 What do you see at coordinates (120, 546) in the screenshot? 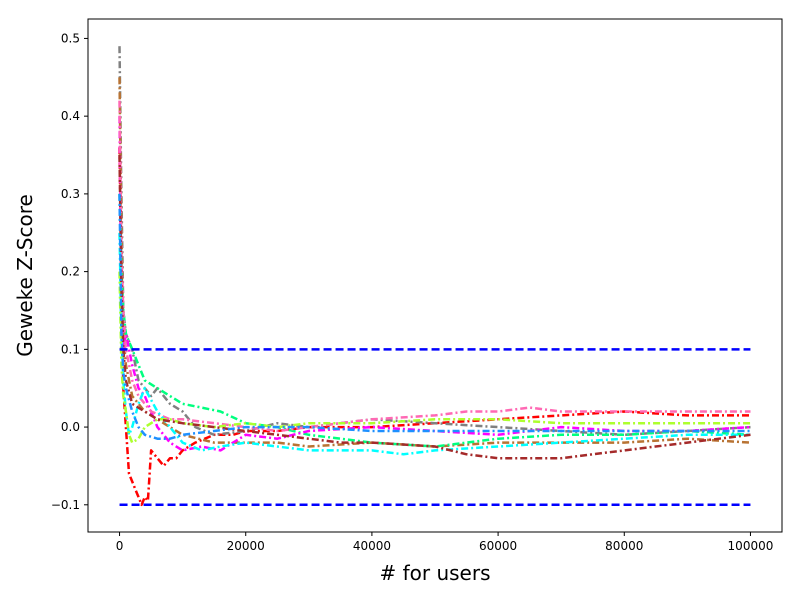
I see `x-tick-label: 0` at bounding box center [120, 546].